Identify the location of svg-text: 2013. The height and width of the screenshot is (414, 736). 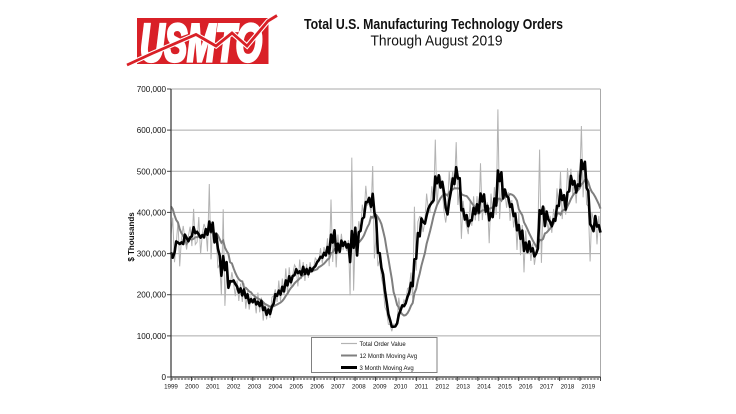
(463, 387).